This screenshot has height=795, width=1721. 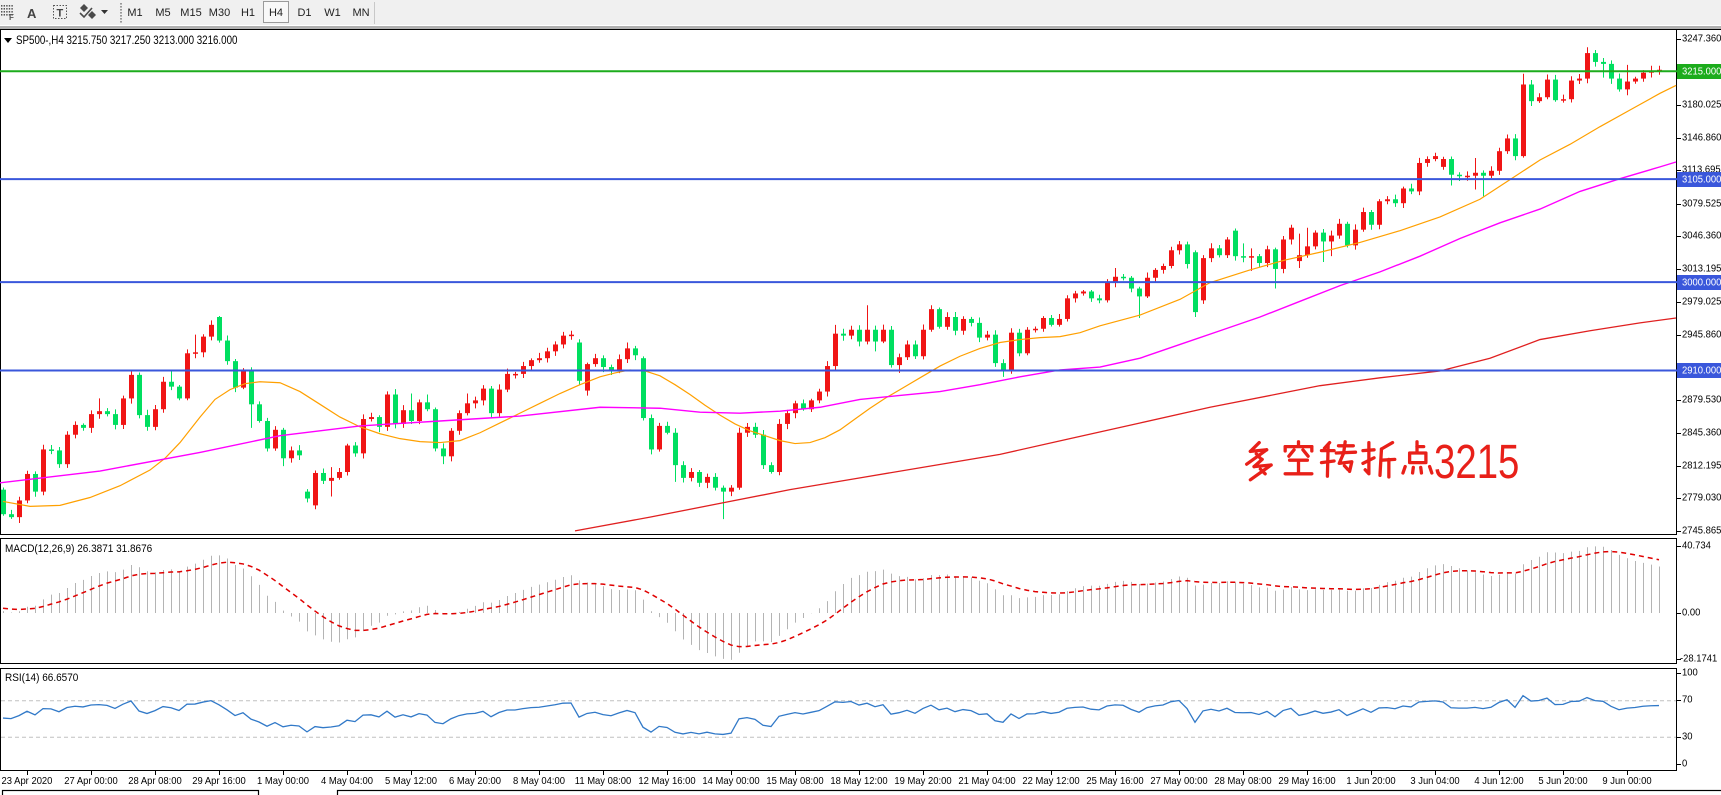 I want to click on svg-text: 28 Apr 08:00, so click(x=155, y=782).